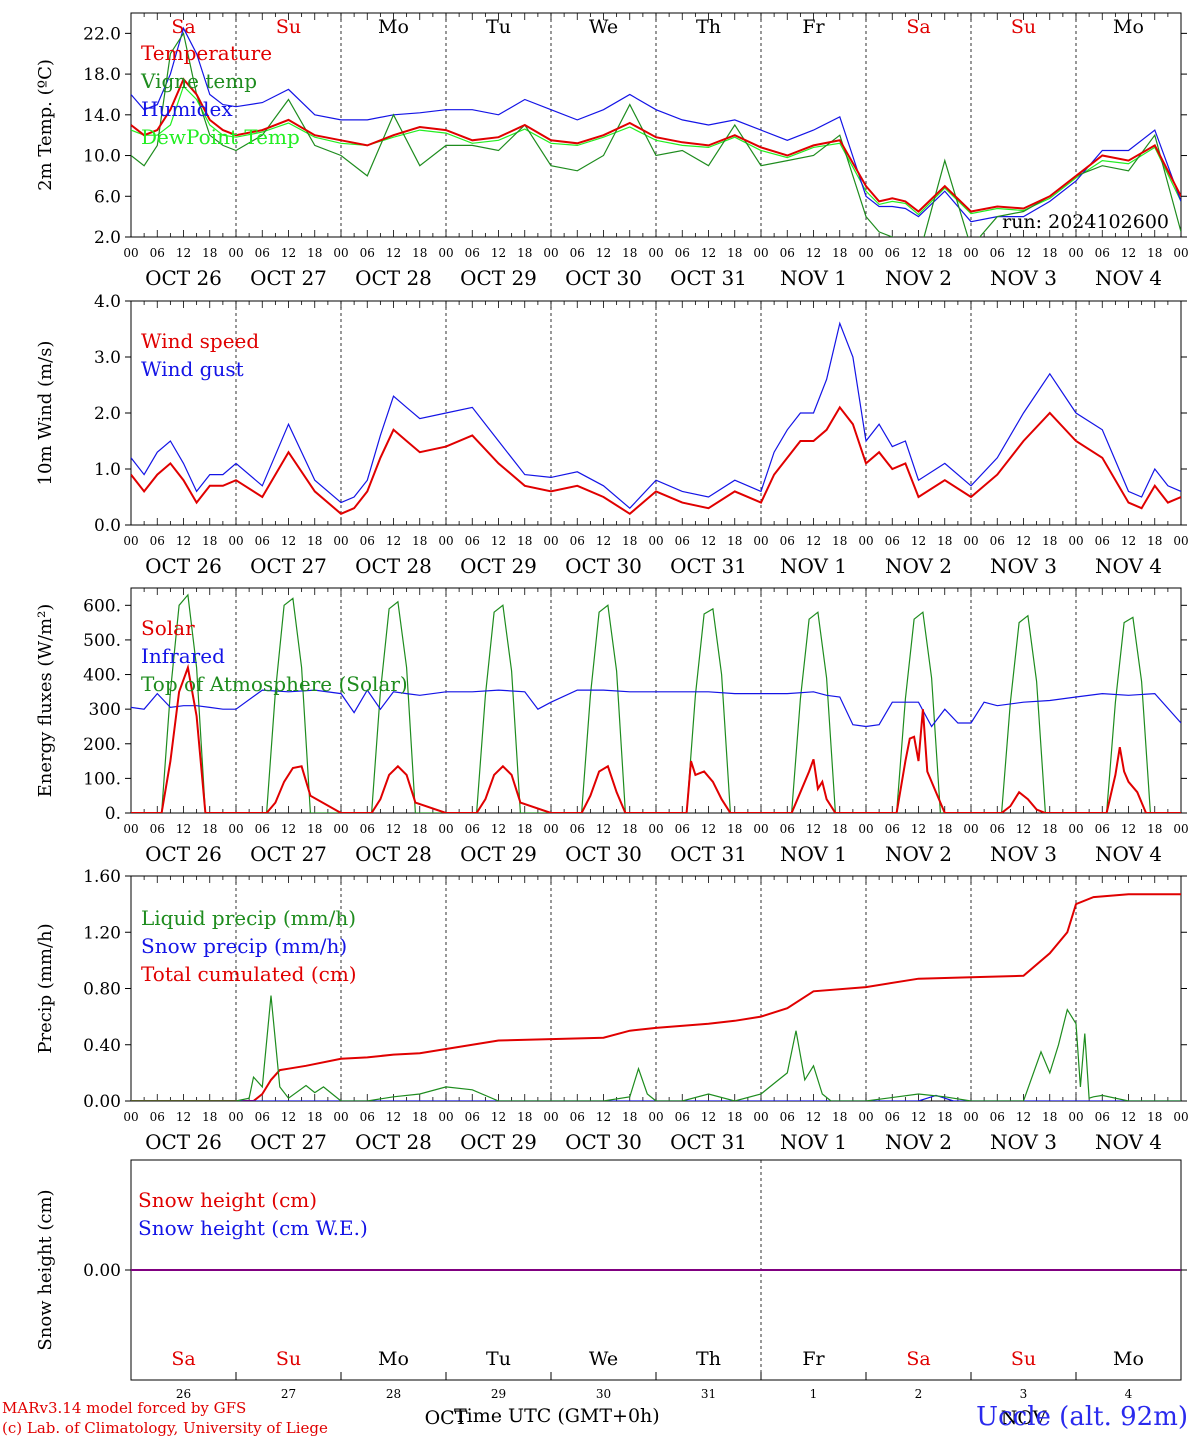  Describe the element at coordinates (656, 738) in the screenshot. I see `series-solar` at that location.